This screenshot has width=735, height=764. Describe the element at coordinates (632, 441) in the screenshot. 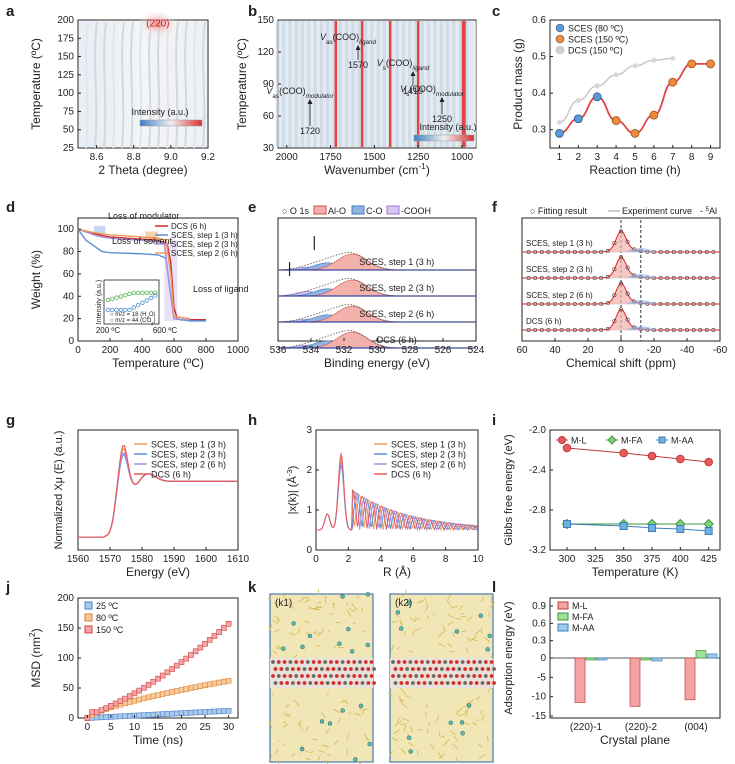

I see `legend-label: M-FA` at that location.